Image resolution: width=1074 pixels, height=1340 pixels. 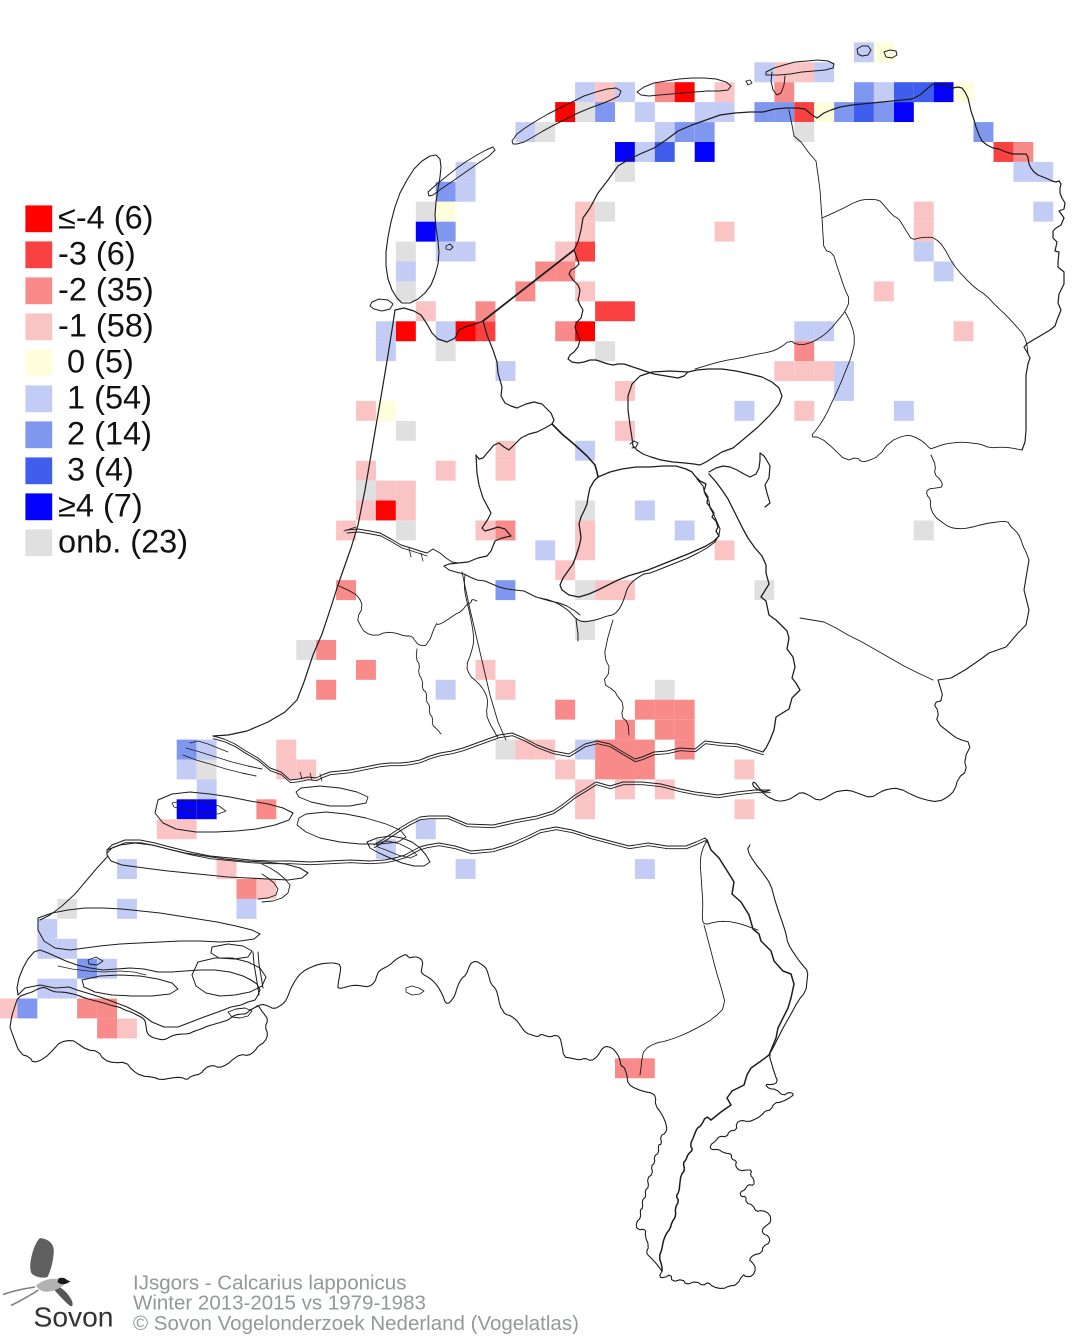 I want to click on svg-text: 0 (5), so click(x=96, y=362).